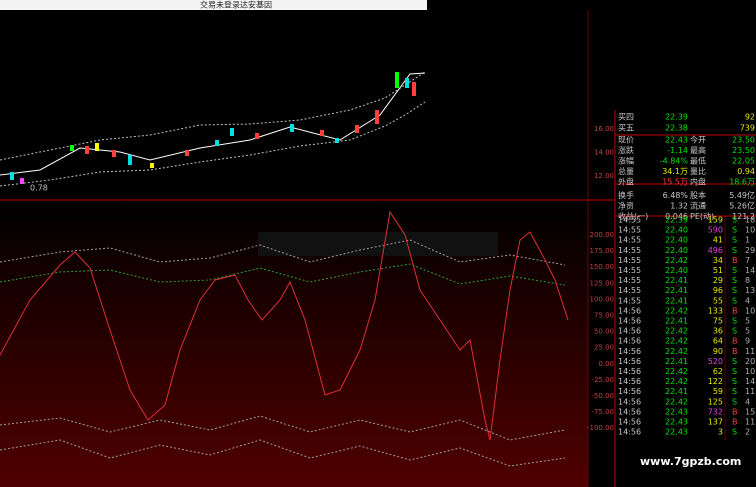 The image size is (756, 487). I want to click on stat-label: 流通, so click(698, 206).